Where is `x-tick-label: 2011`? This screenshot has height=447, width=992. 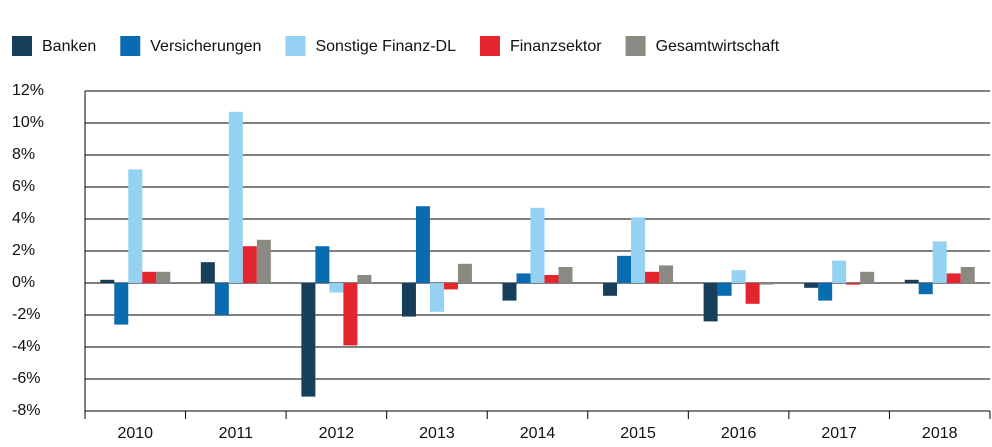 x-tick-label: 2011 is located at coordinates (236, 433).